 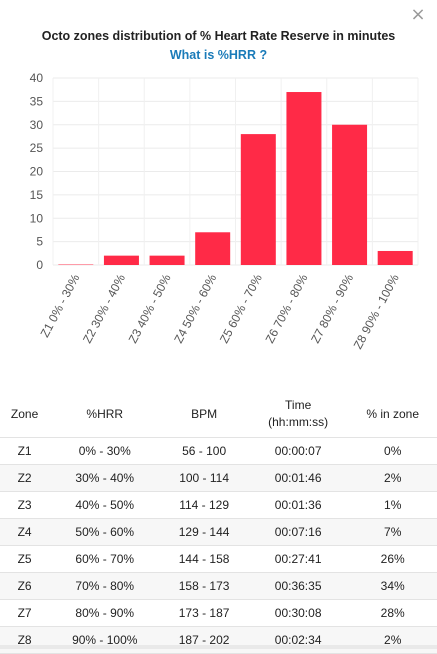 What do you see at coordinates (241, 309) in the screenshot?
I see `x-tick-label: Z5 60% - 70%` at bounding box center [241, 309].